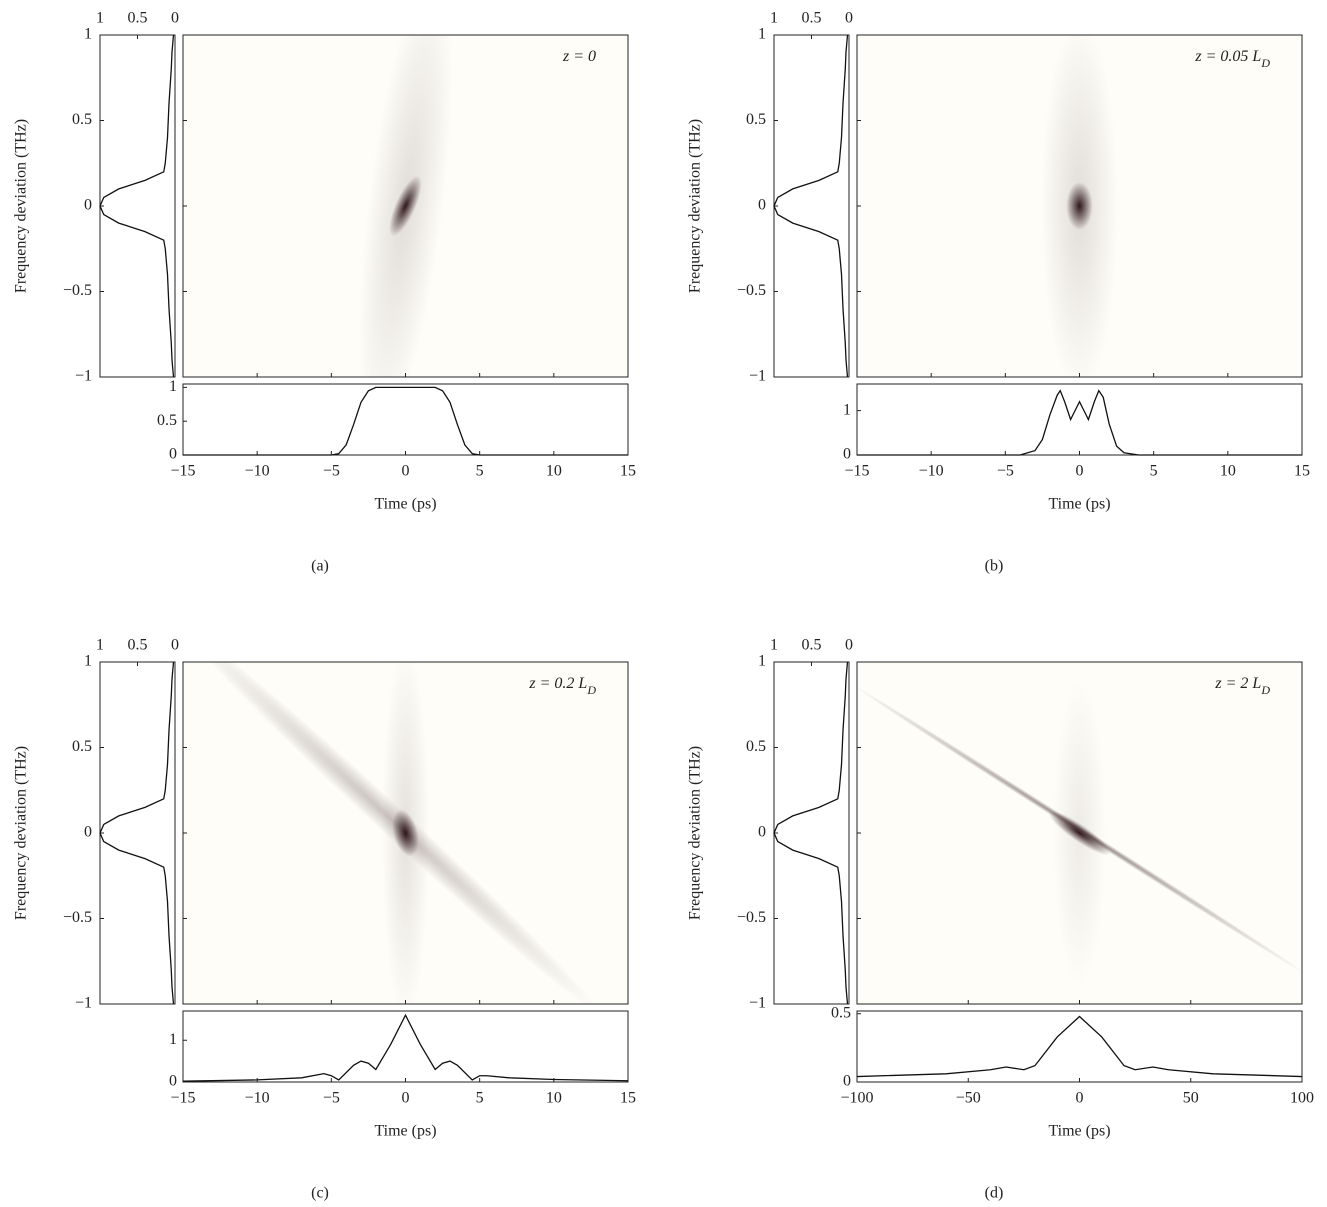  I want to click on x-tick-label: −50, so click(968, 1098).